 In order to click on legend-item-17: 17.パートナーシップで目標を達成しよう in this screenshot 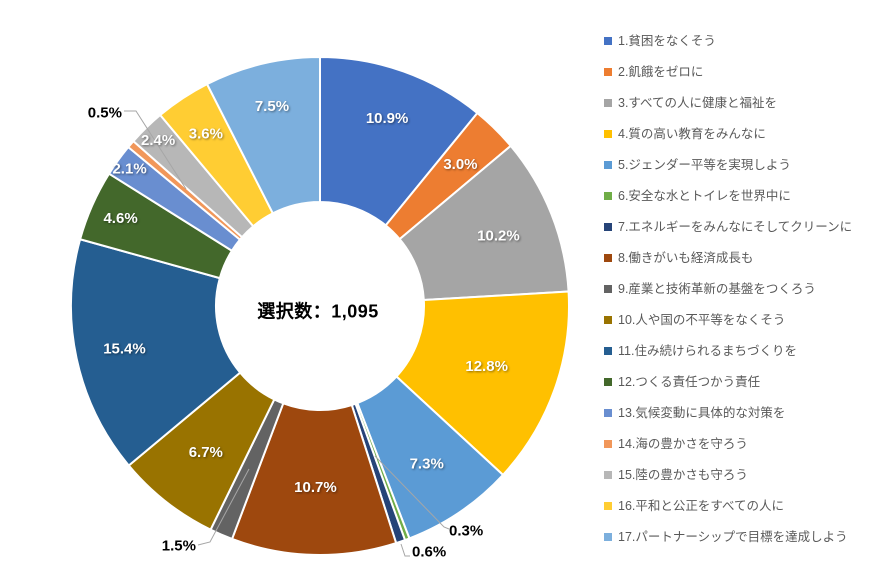, I will do `click(730, 537)`.